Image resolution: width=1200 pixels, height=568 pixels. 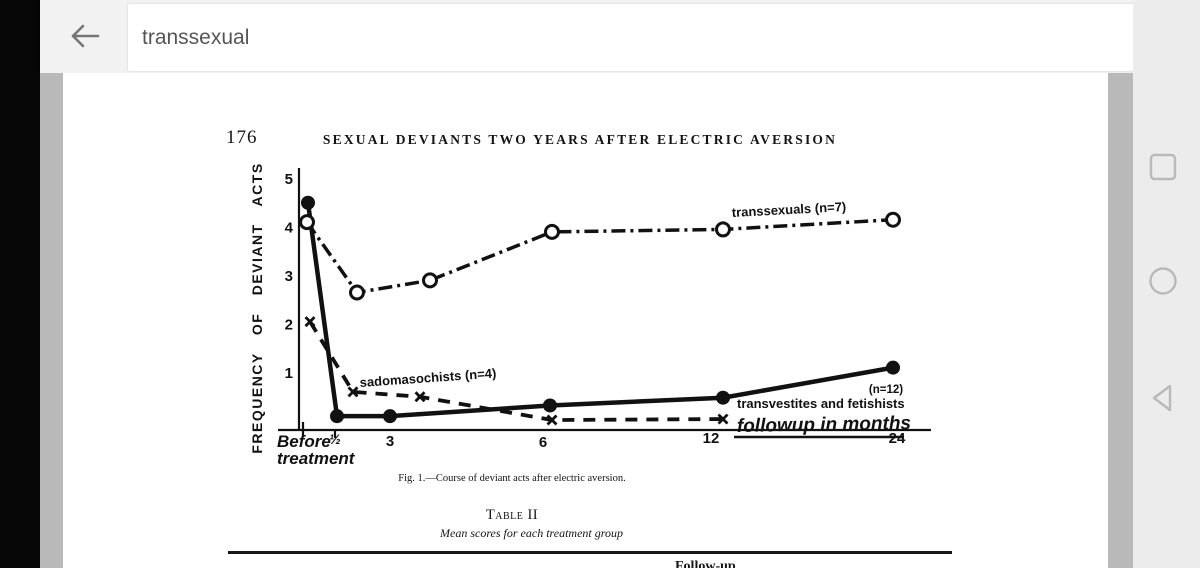 I want to click on svg-text: ½, so click(x=335, y=439).